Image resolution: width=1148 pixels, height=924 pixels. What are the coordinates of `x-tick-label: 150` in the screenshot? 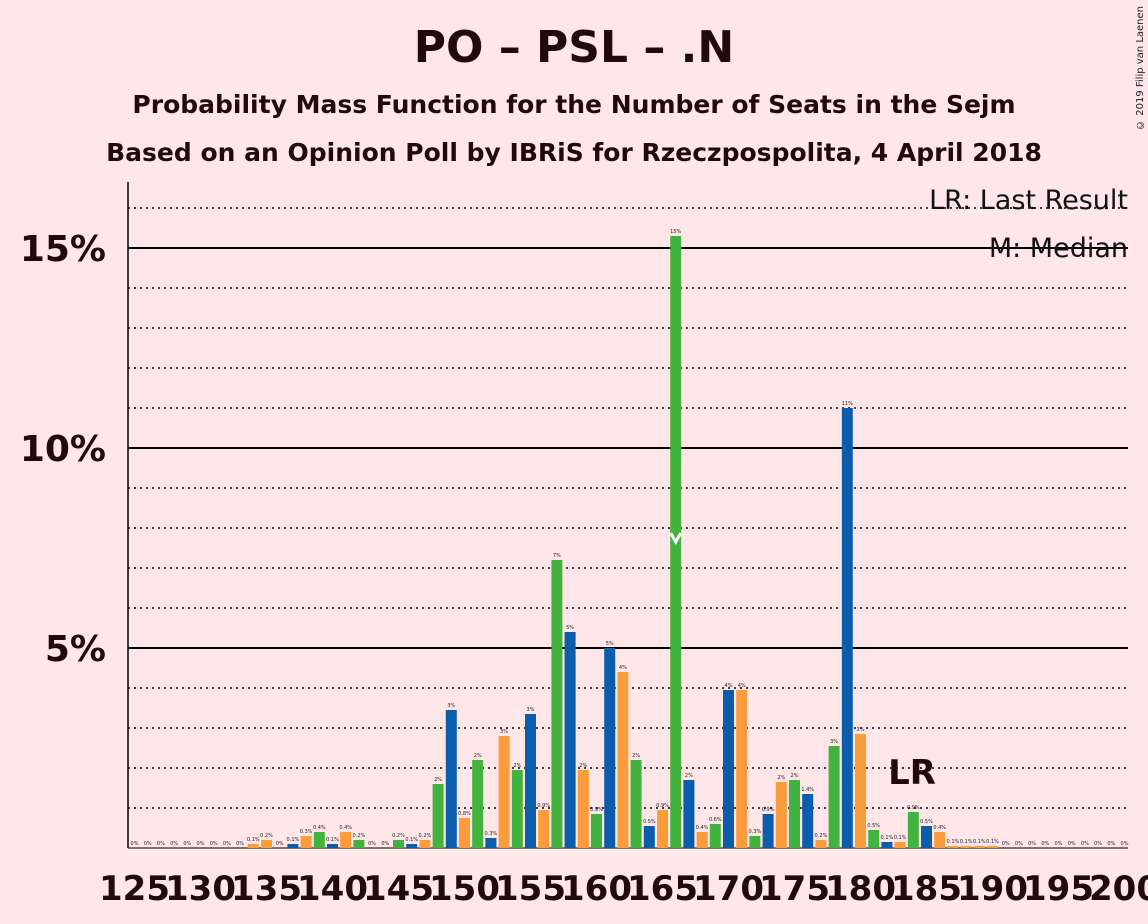 It's located at (464, 889).